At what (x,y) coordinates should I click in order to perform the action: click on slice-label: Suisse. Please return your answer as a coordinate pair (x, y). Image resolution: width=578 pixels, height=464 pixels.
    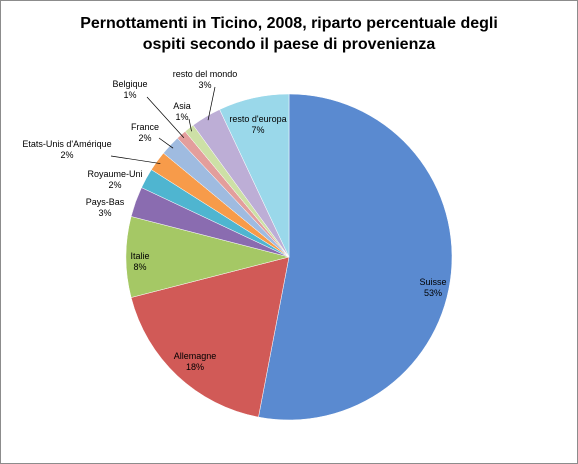
    Looking at the image, I should click on (432, 282).